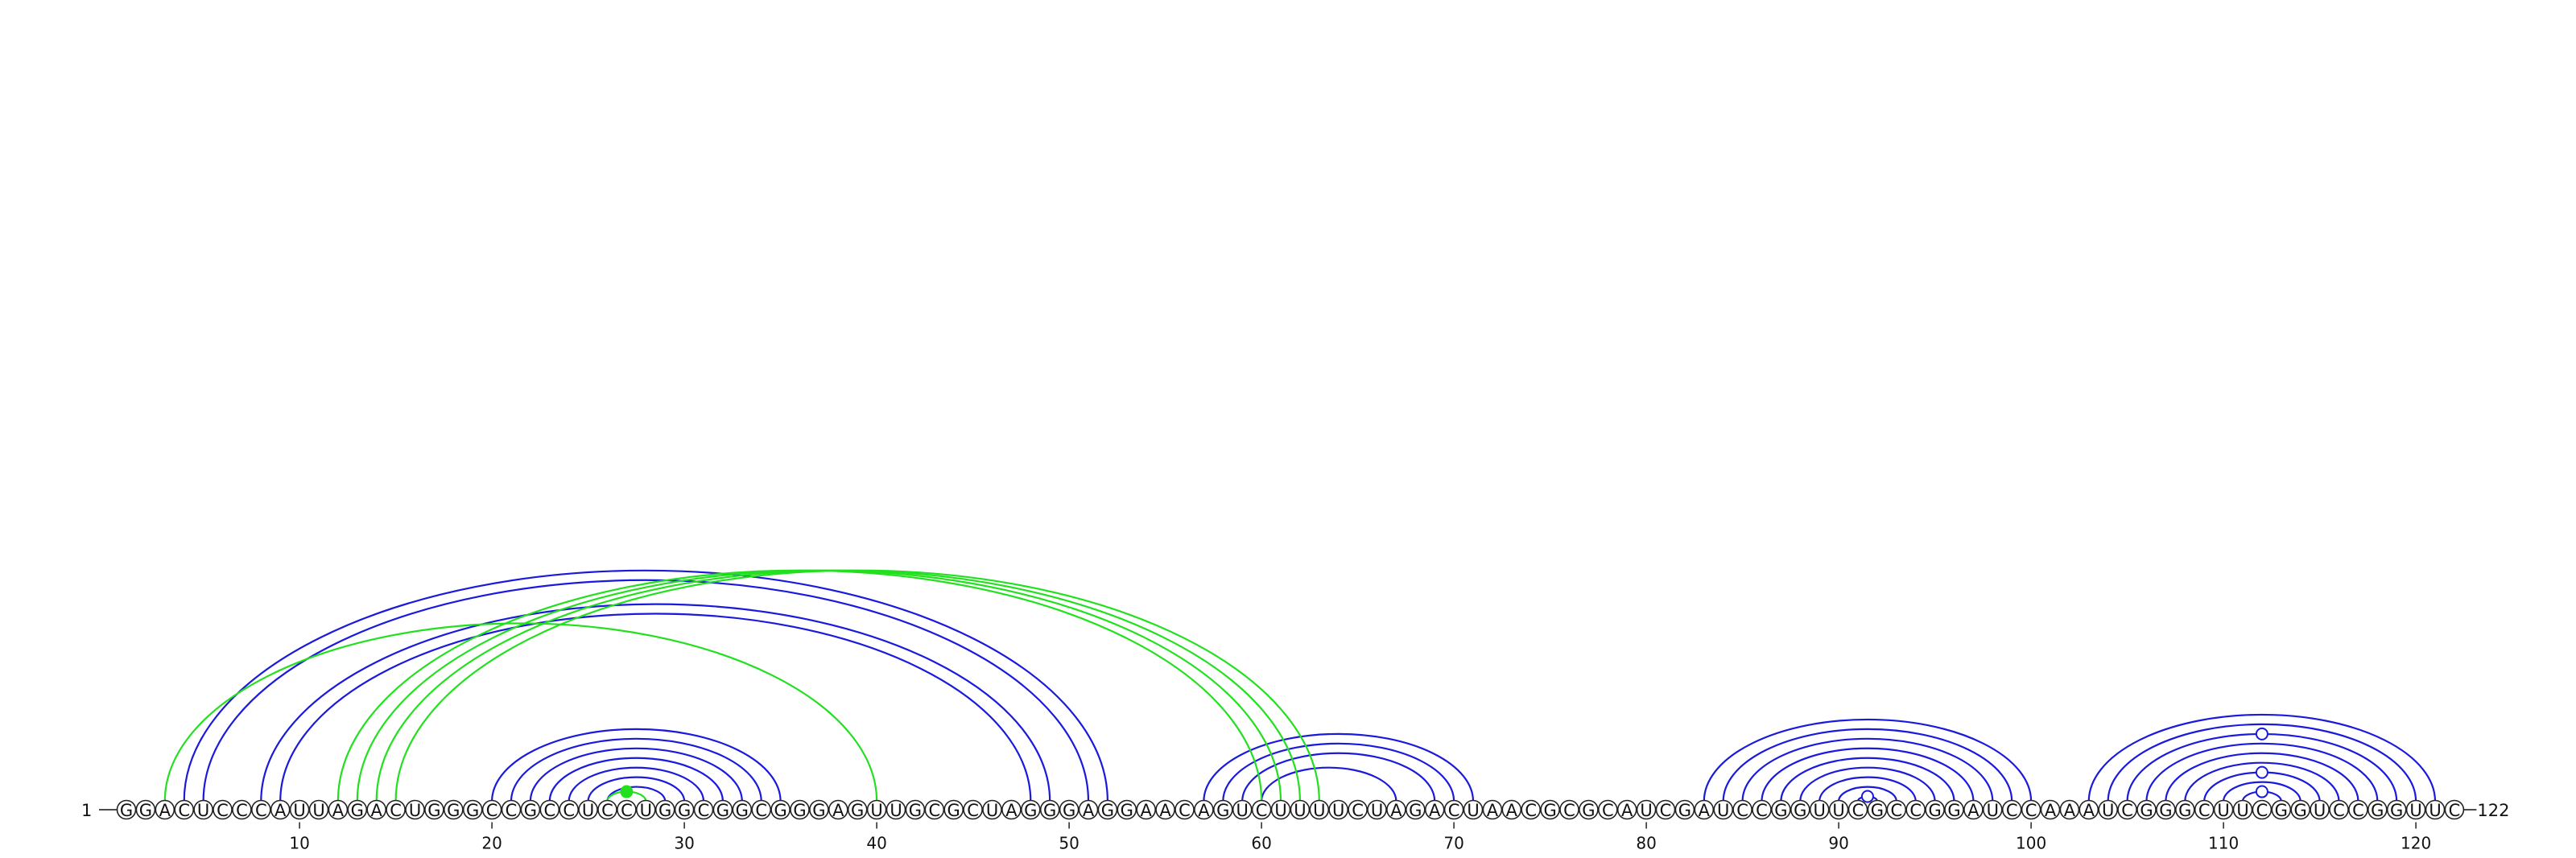  Describe the element at coordinates (453, 809) in the screenshot. I see `nucleotide-18: G` at that location.